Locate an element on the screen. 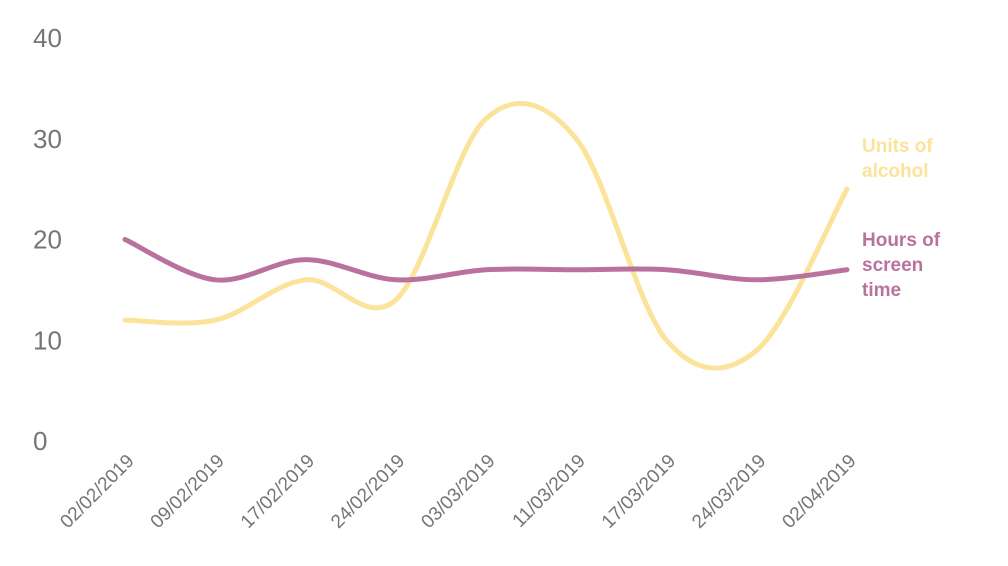 The image size is (1008, 566). series-label: Units of is located at coordinates (897, 146).